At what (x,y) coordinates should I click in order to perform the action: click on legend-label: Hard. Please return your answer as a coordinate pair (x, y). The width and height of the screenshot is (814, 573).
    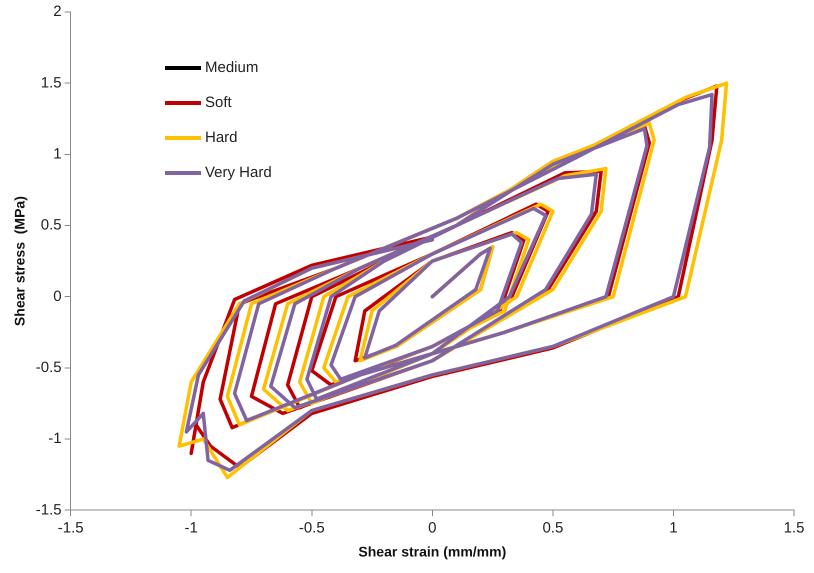
    Looking at the image, I should click on (221, 137).